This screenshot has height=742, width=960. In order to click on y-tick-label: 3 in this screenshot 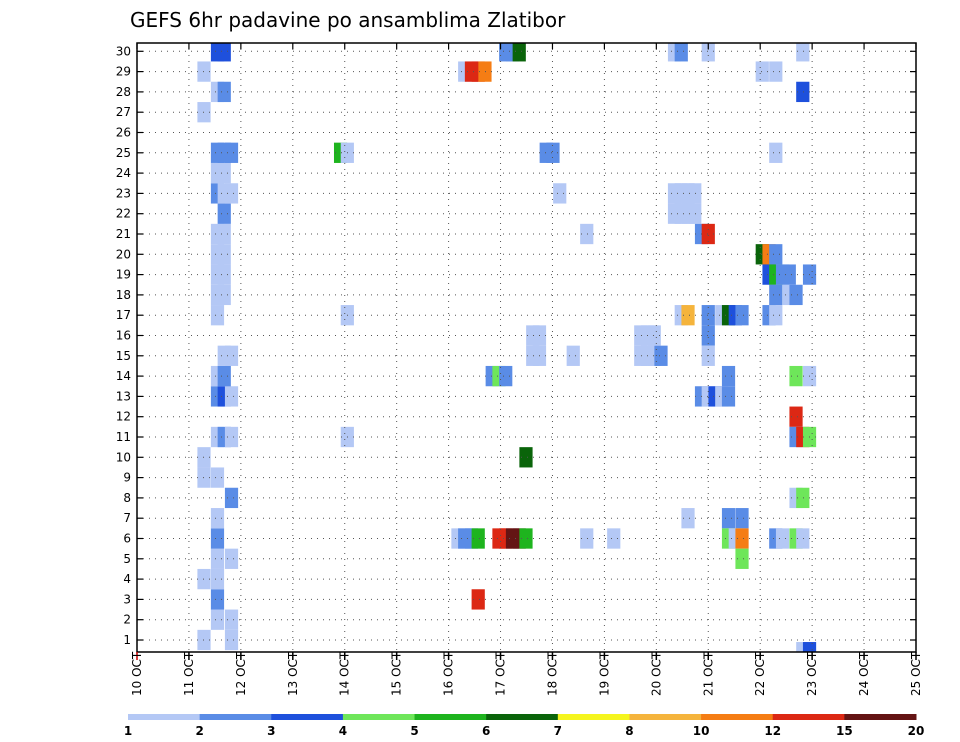, I will do `click(127, 599)`.